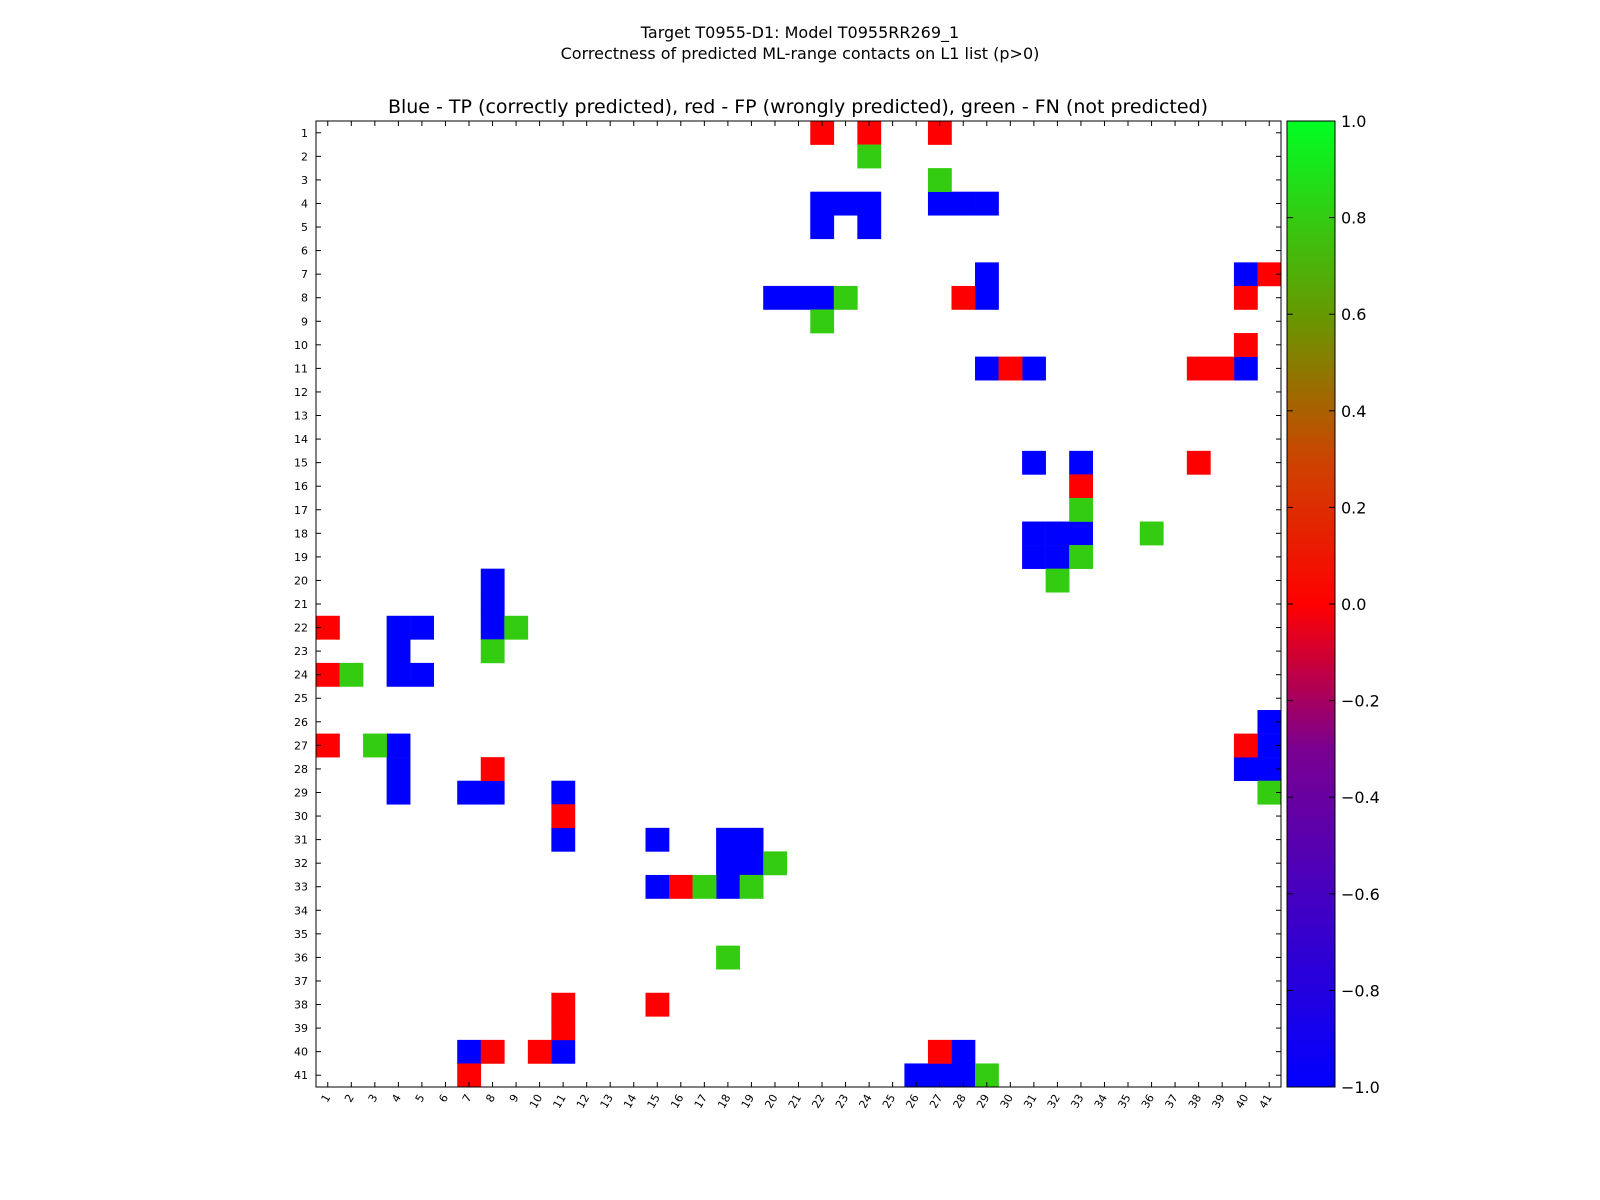  I want to click on colorbar-ticks: 1.0 0.8 0.6 0.4 0.2 0.0 −0.2 −0.4 −0.6 −0.8 −1.0, so click(1333, 604).